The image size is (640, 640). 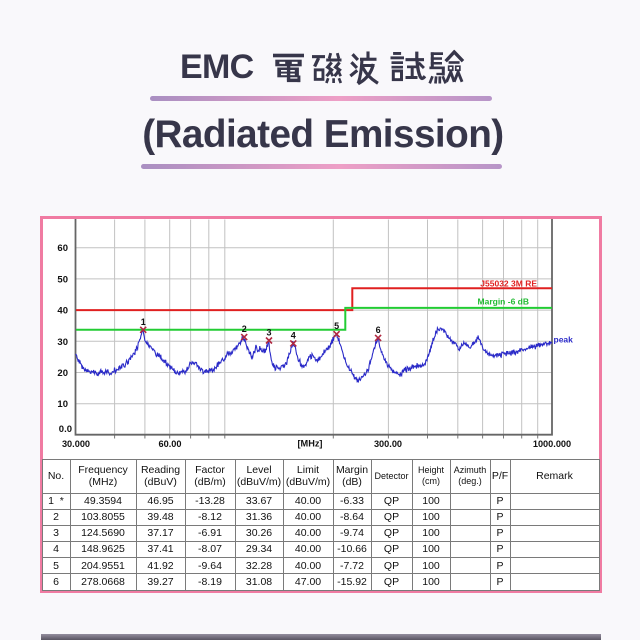 I want to click on svg-text: [MHz], so click(x=309, y=444).